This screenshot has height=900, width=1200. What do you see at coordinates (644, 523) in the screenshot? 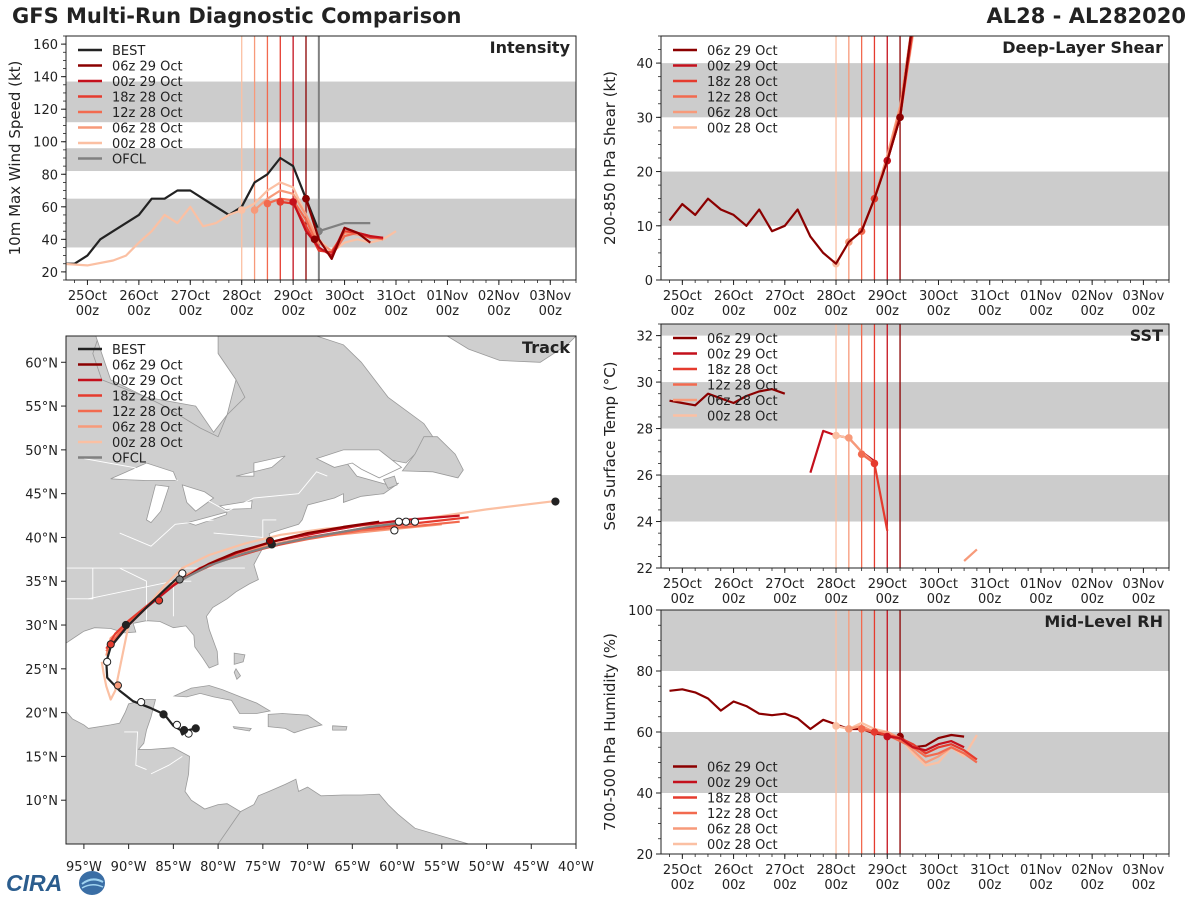
I see `sst-ytick-label: 24` at bounding box center [644, 523].